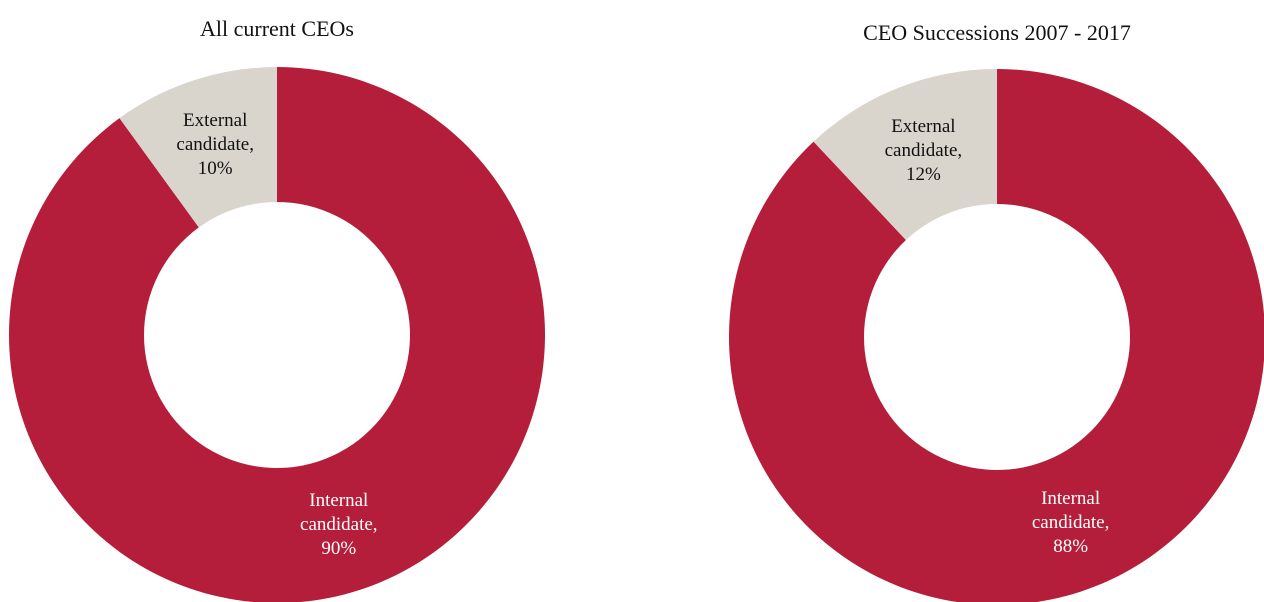 This screenshot has width=1264, height=602. I want to click on slice-value: 12%, so click(923, 175).